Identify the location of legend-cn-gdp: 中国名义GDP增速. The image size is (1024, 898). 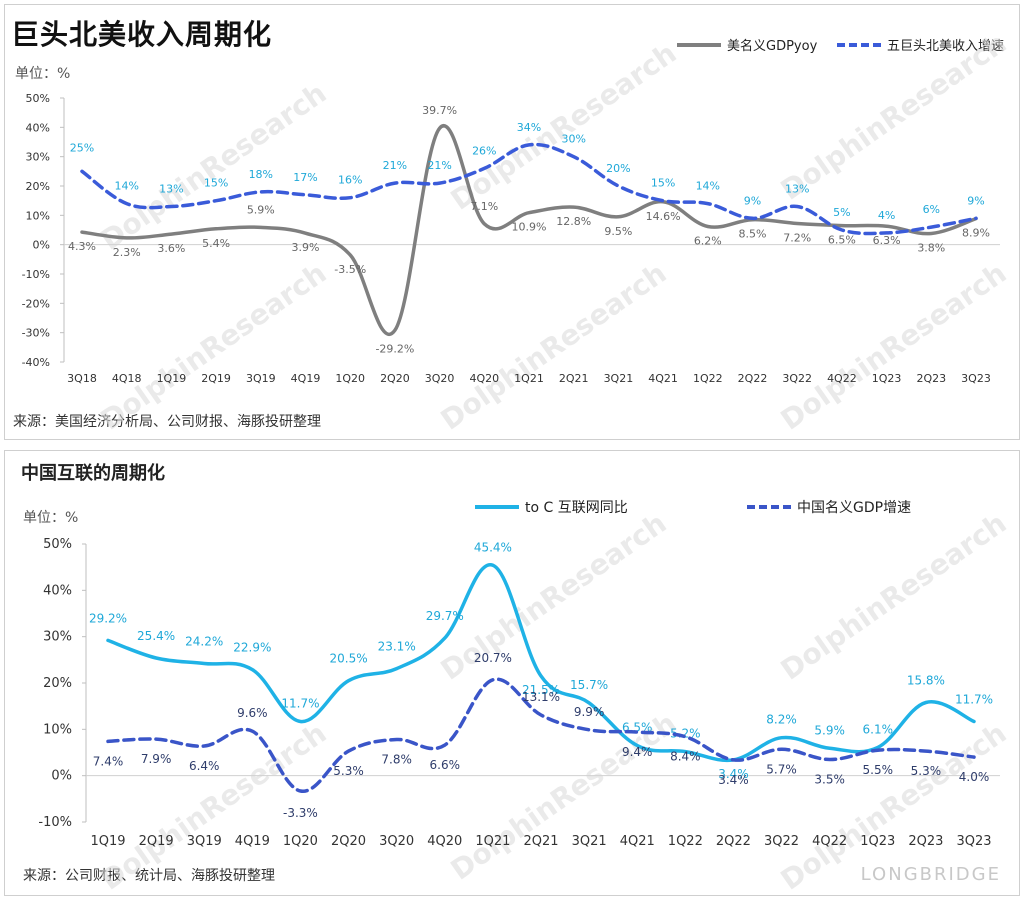
(829, 507).